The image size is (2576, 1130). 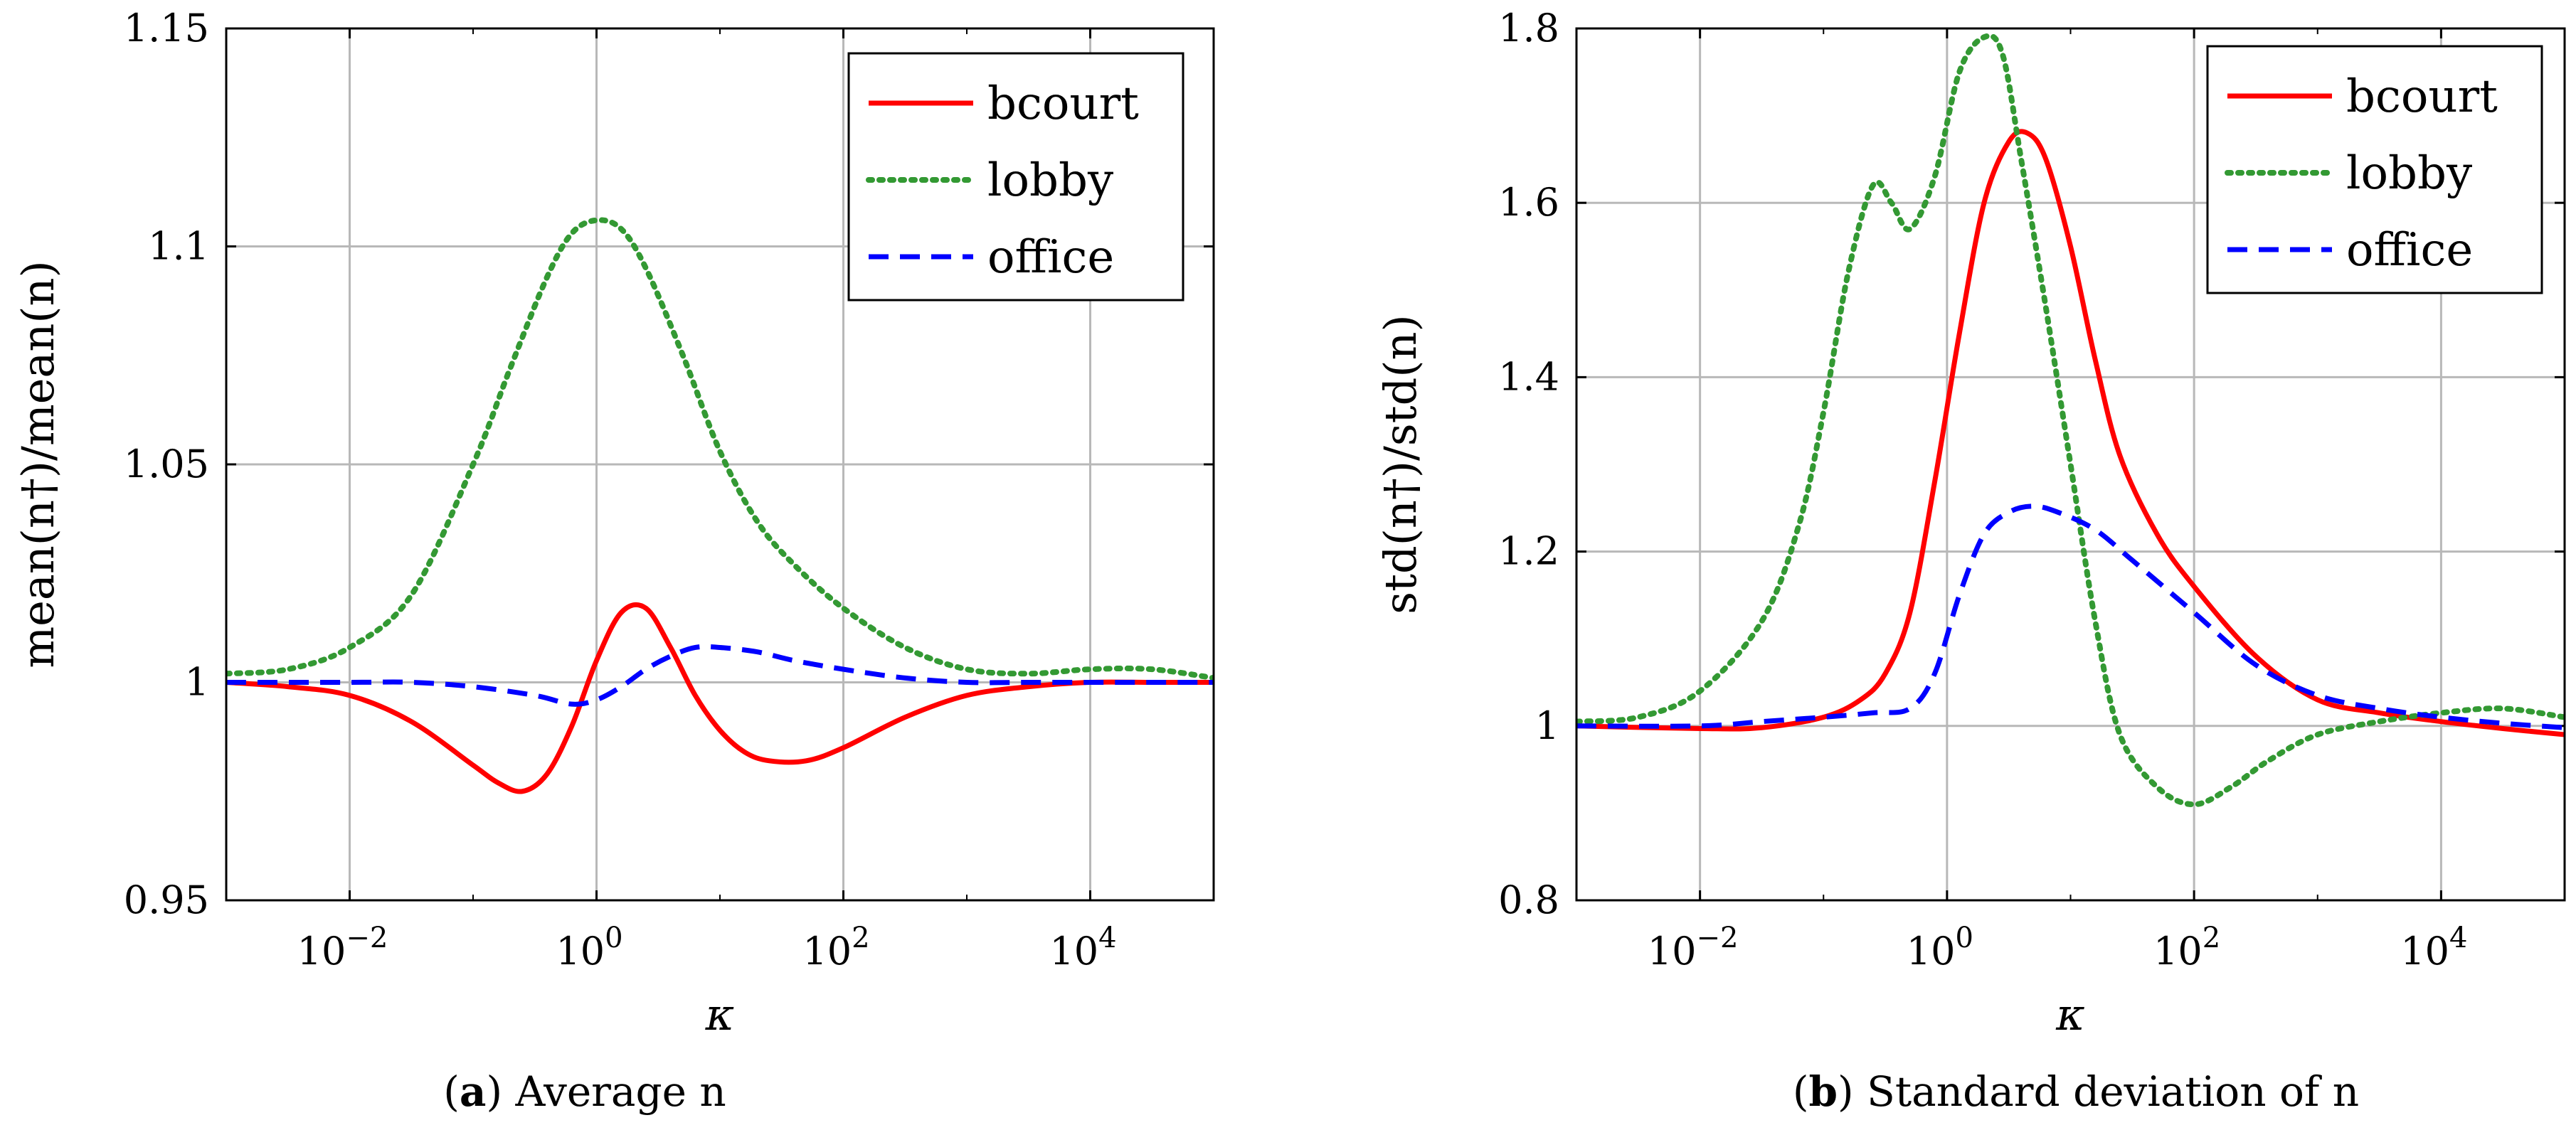 I want to click on y-tick-label: 1.2, so click(x=1528, y=551).